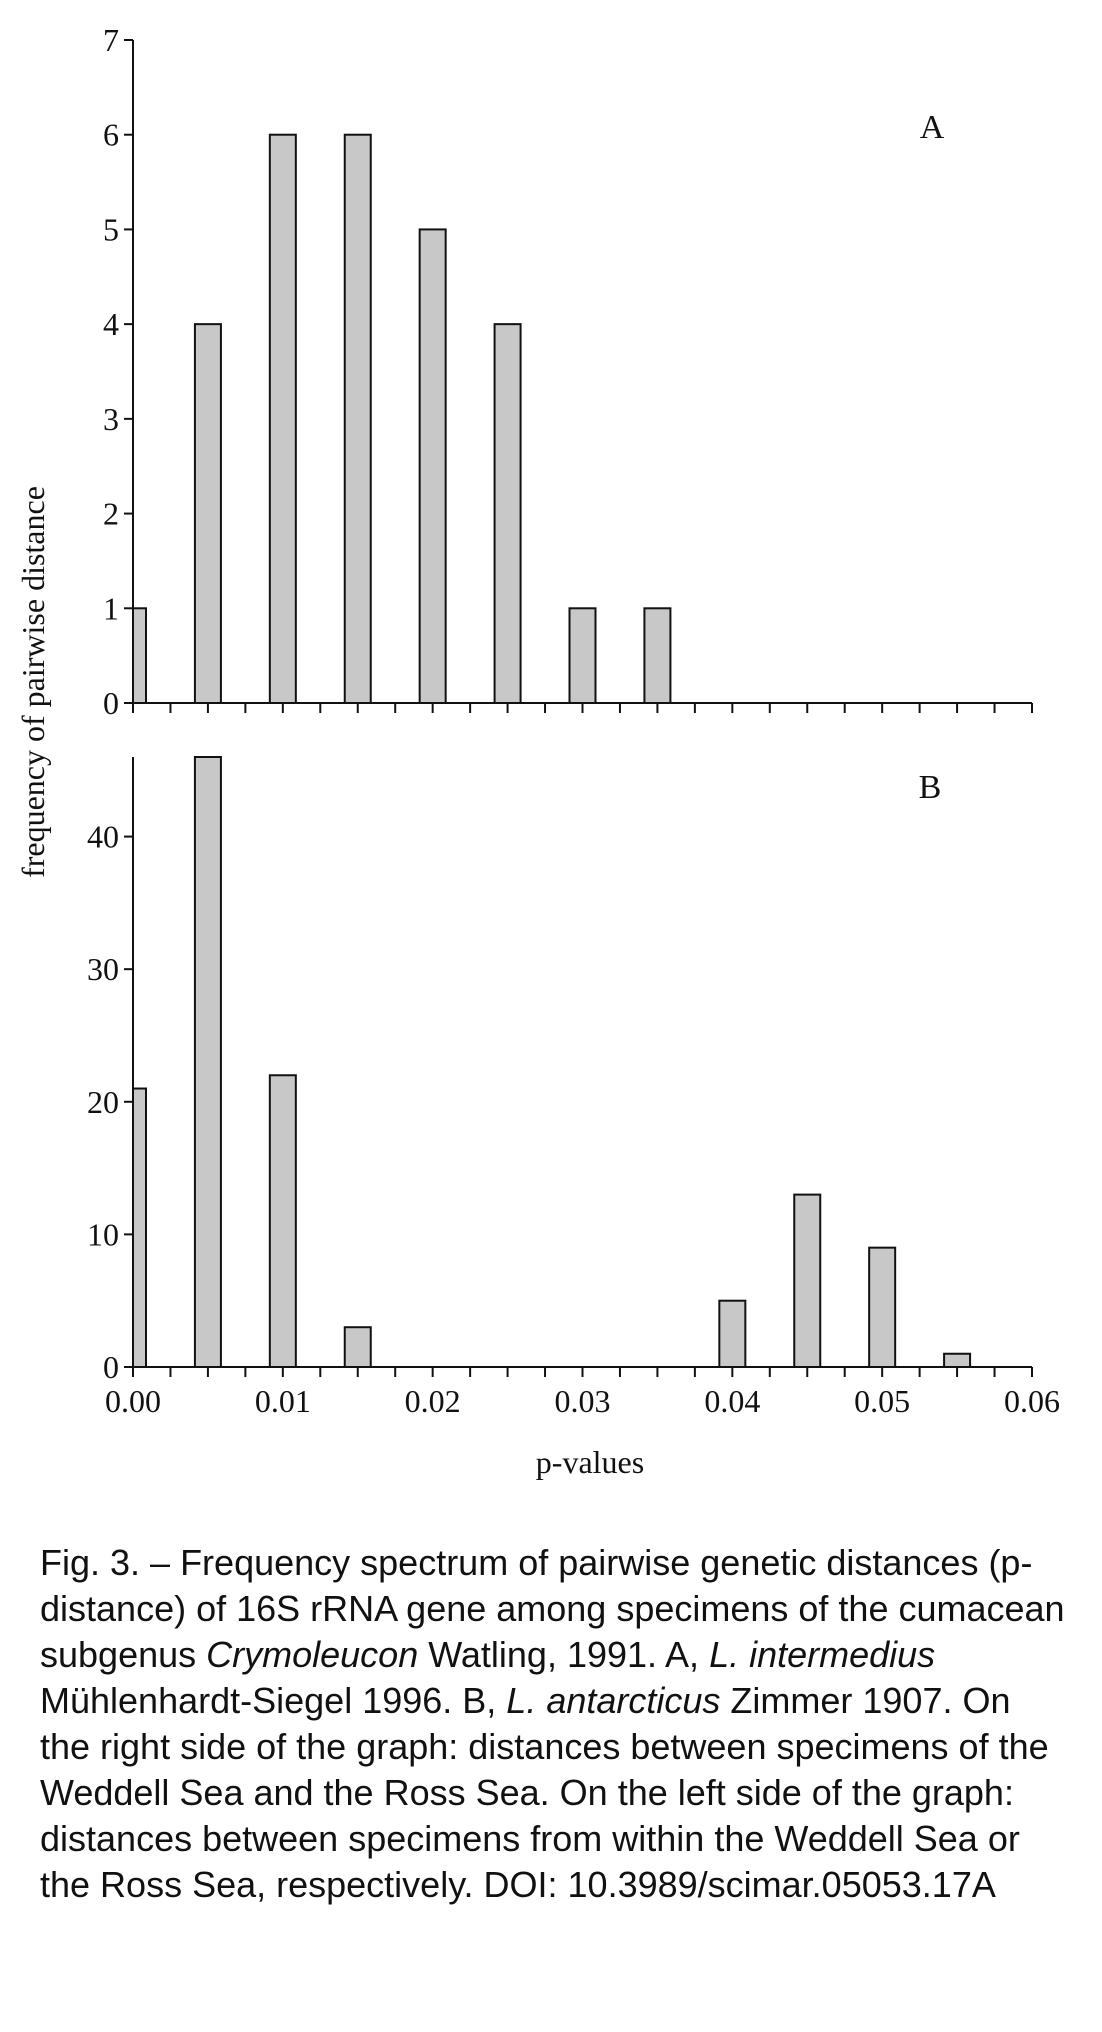  What do you see at coordinates (613, 1700) in the screenshot?
I see `caption-species-b: L. antarcticus` at bounding box center [613, 1700].